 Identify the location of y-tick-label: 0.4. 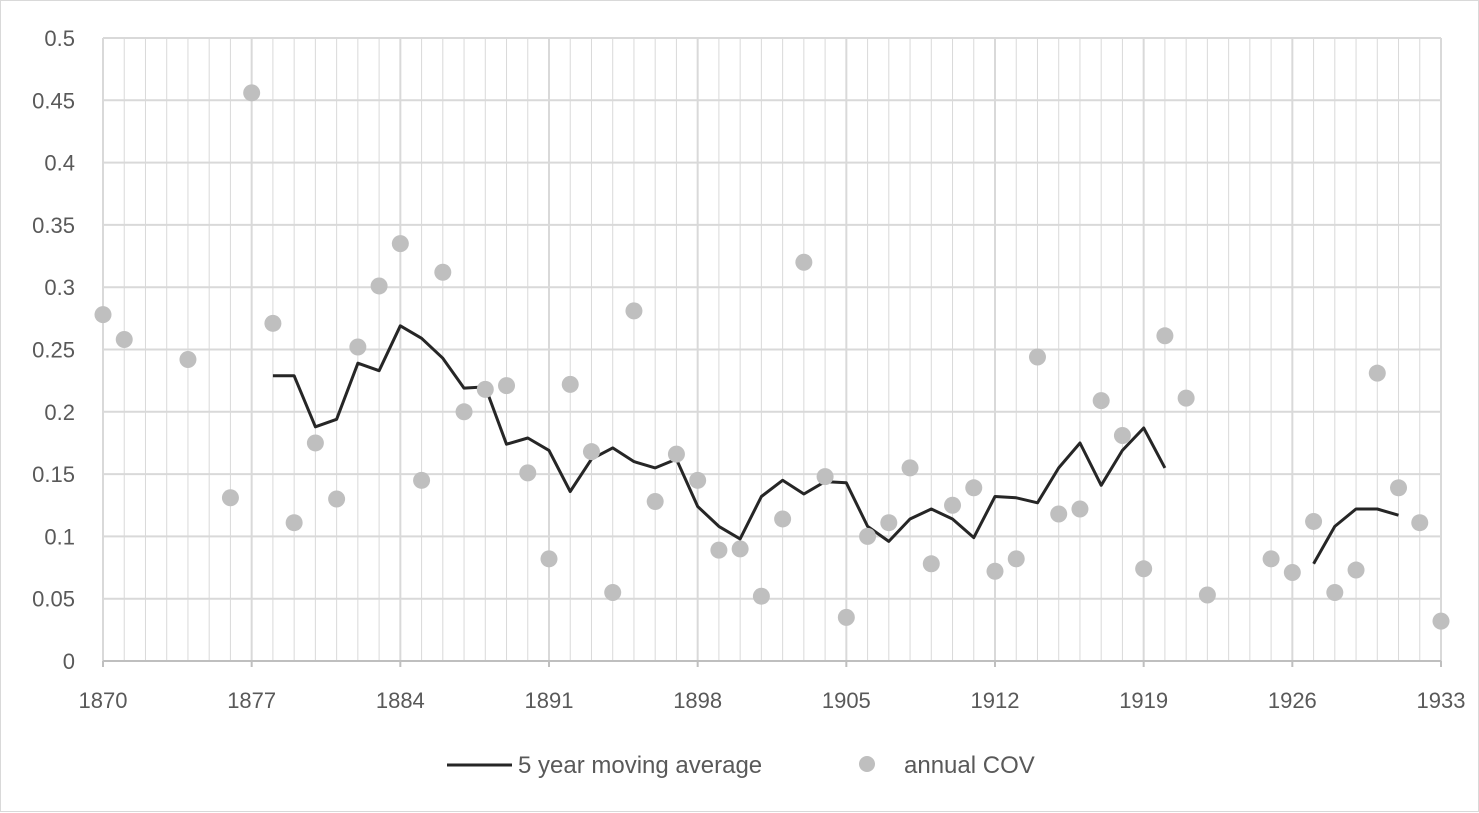
(59, 163).